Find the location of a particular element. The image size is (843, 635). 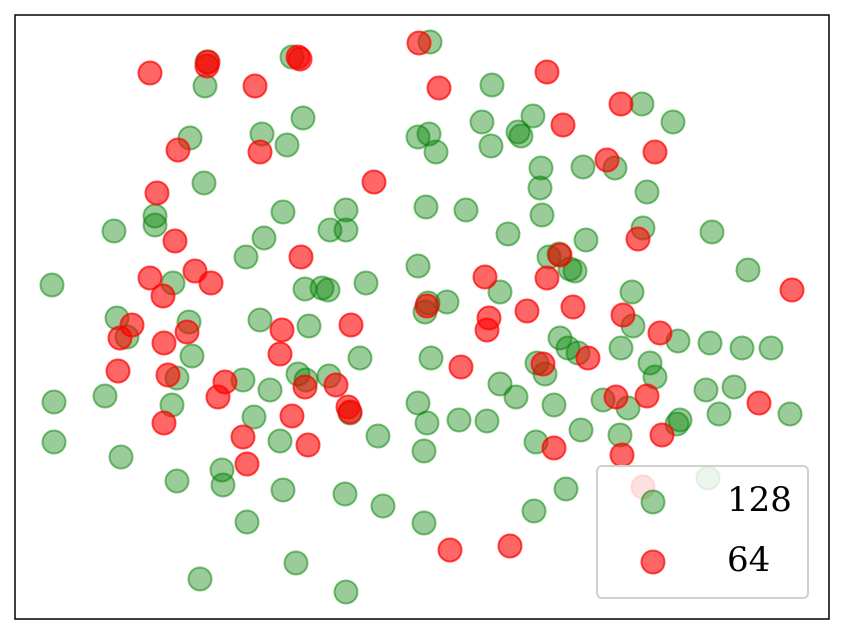

legend-label: 128 is located at coordinates (759, 500).